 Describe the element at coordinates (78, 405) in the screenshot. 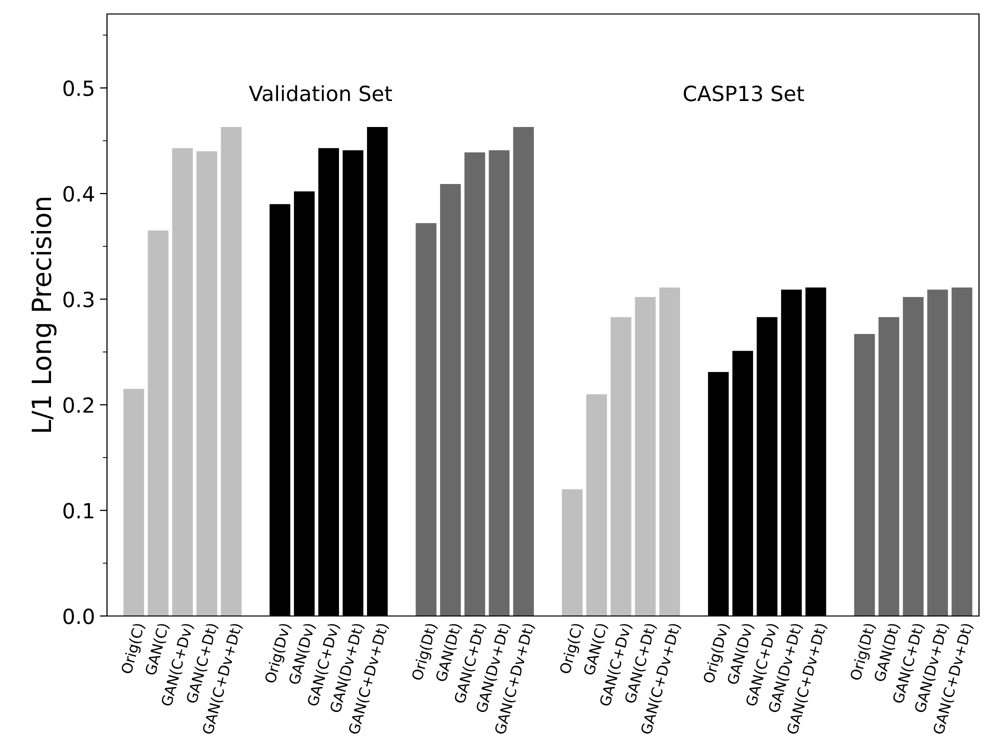

I see `y-tick-label: 0.2` at that location.